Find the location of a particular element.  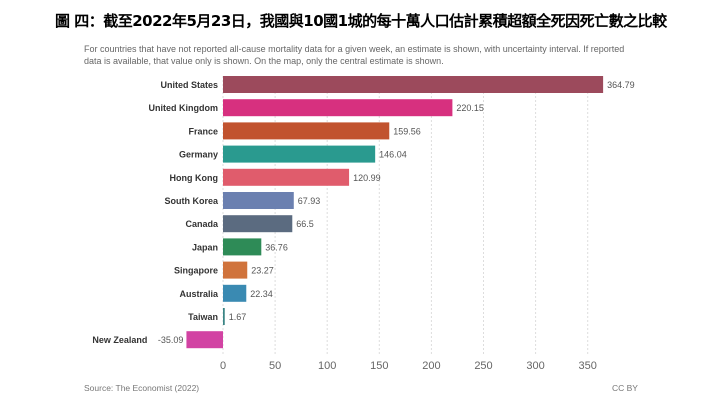

category-label: Singapore is located at coordinates (196, 271).